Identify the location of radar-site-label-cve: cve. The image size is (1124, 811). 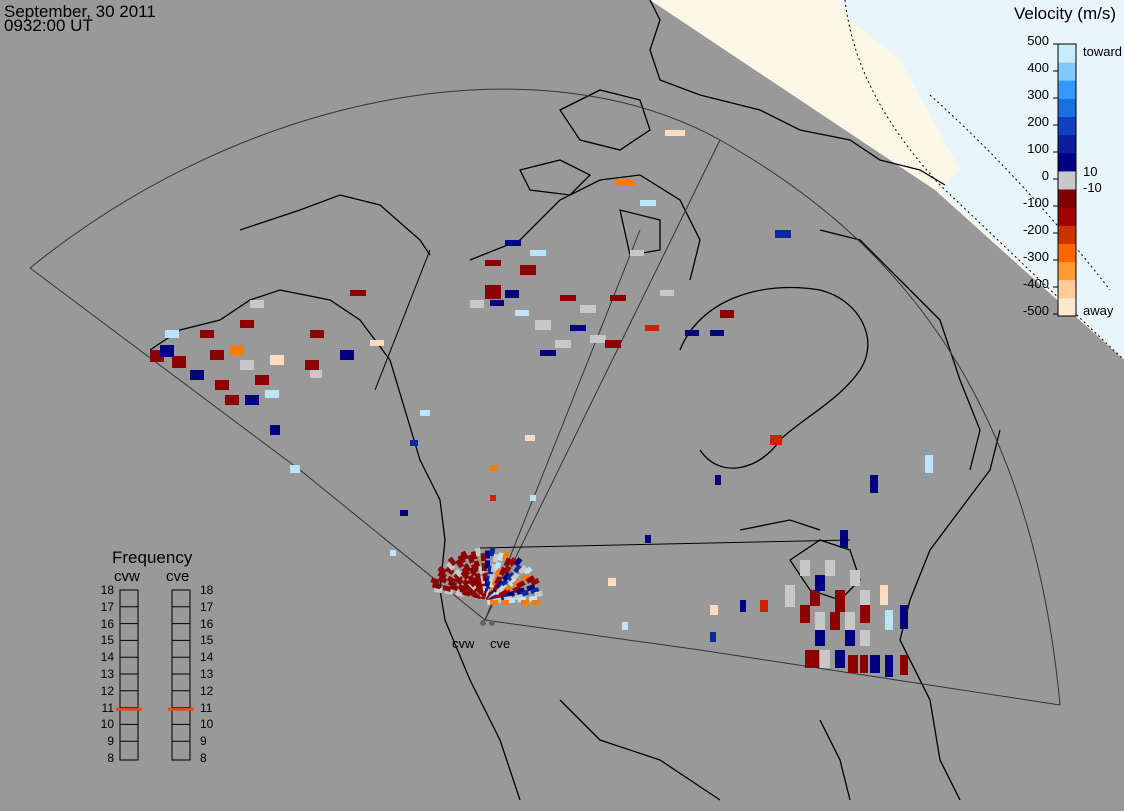
(500, 643).